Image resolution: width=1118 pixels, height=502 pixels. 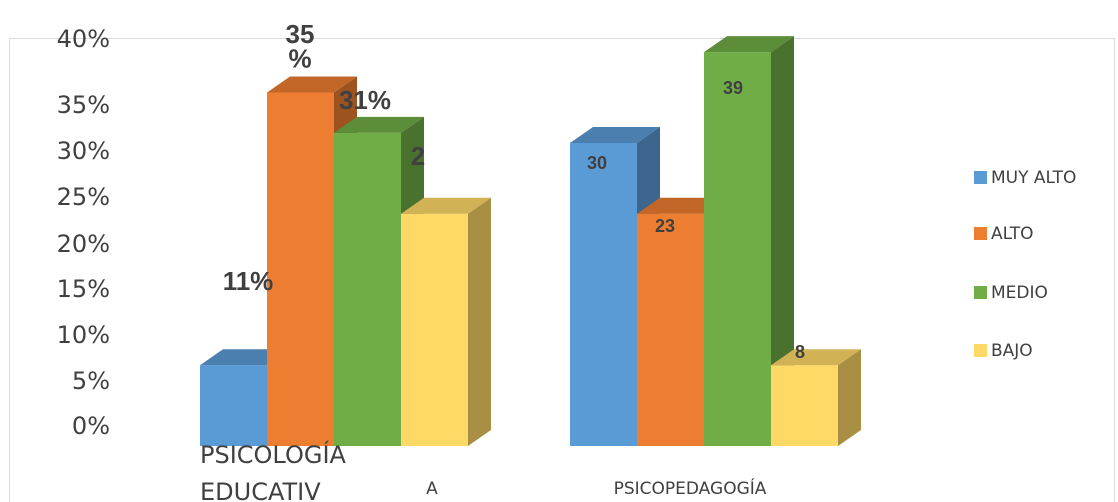 I want to click on y-tick-label: 30%, so click(x=83, y=151).